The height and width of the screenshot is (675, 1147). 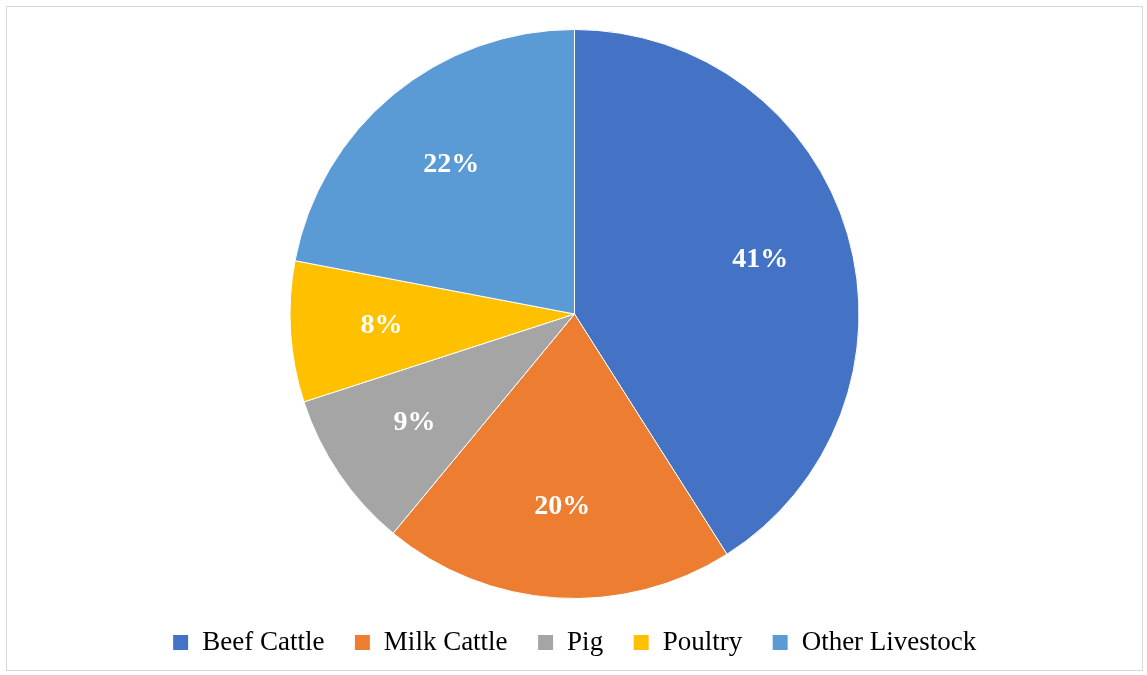 I want to click on data-label: 41%, so click(x=760, y=258).